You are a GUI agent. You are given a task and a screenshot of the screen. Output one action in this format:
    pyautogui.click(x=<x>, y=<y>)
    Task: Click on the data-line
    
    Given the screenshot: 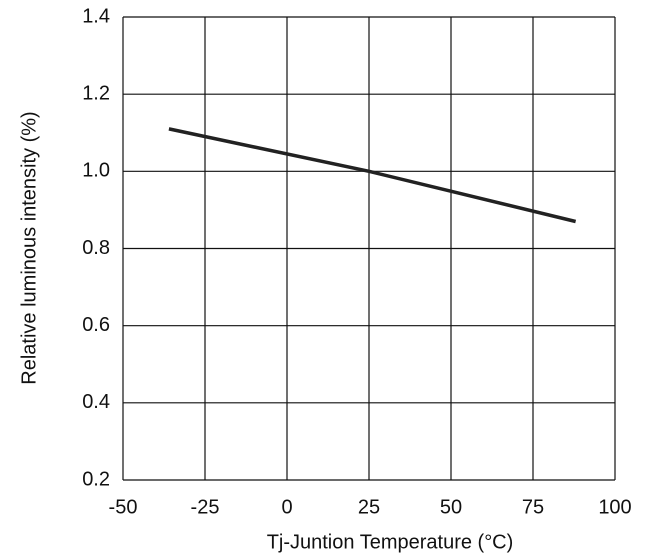 What is the action you would take?
    pyautogui.click(x=372, y=175)
    